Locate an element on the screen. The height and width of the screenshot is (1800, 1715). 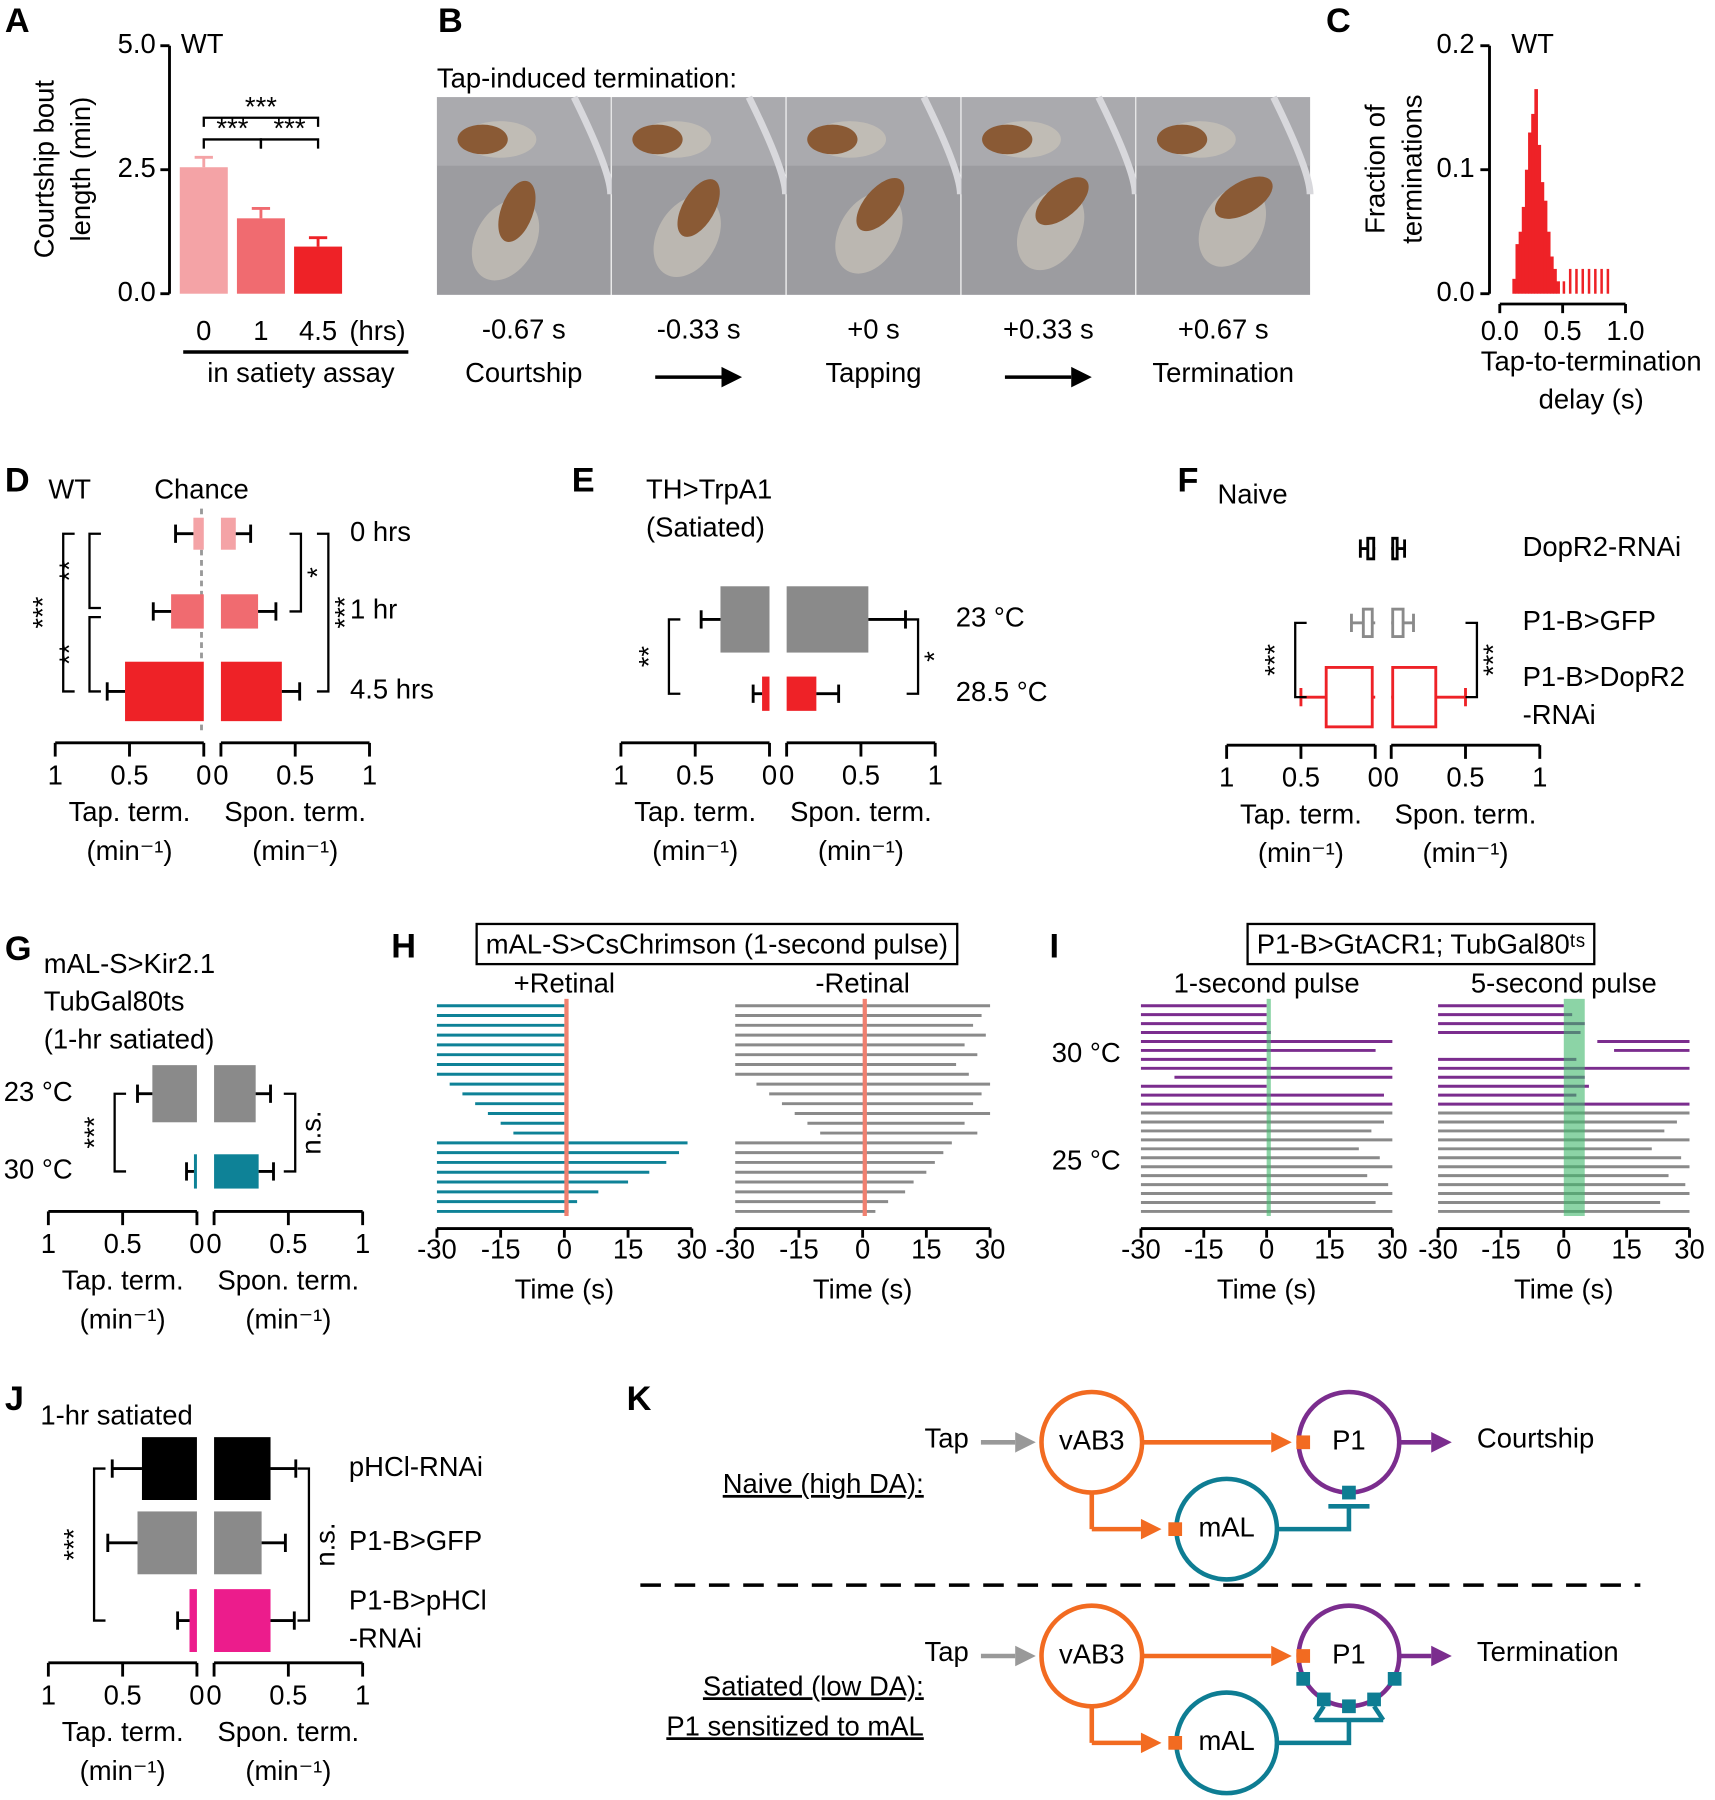
category-label: 30 °C is located at coordinates (38, 1169).